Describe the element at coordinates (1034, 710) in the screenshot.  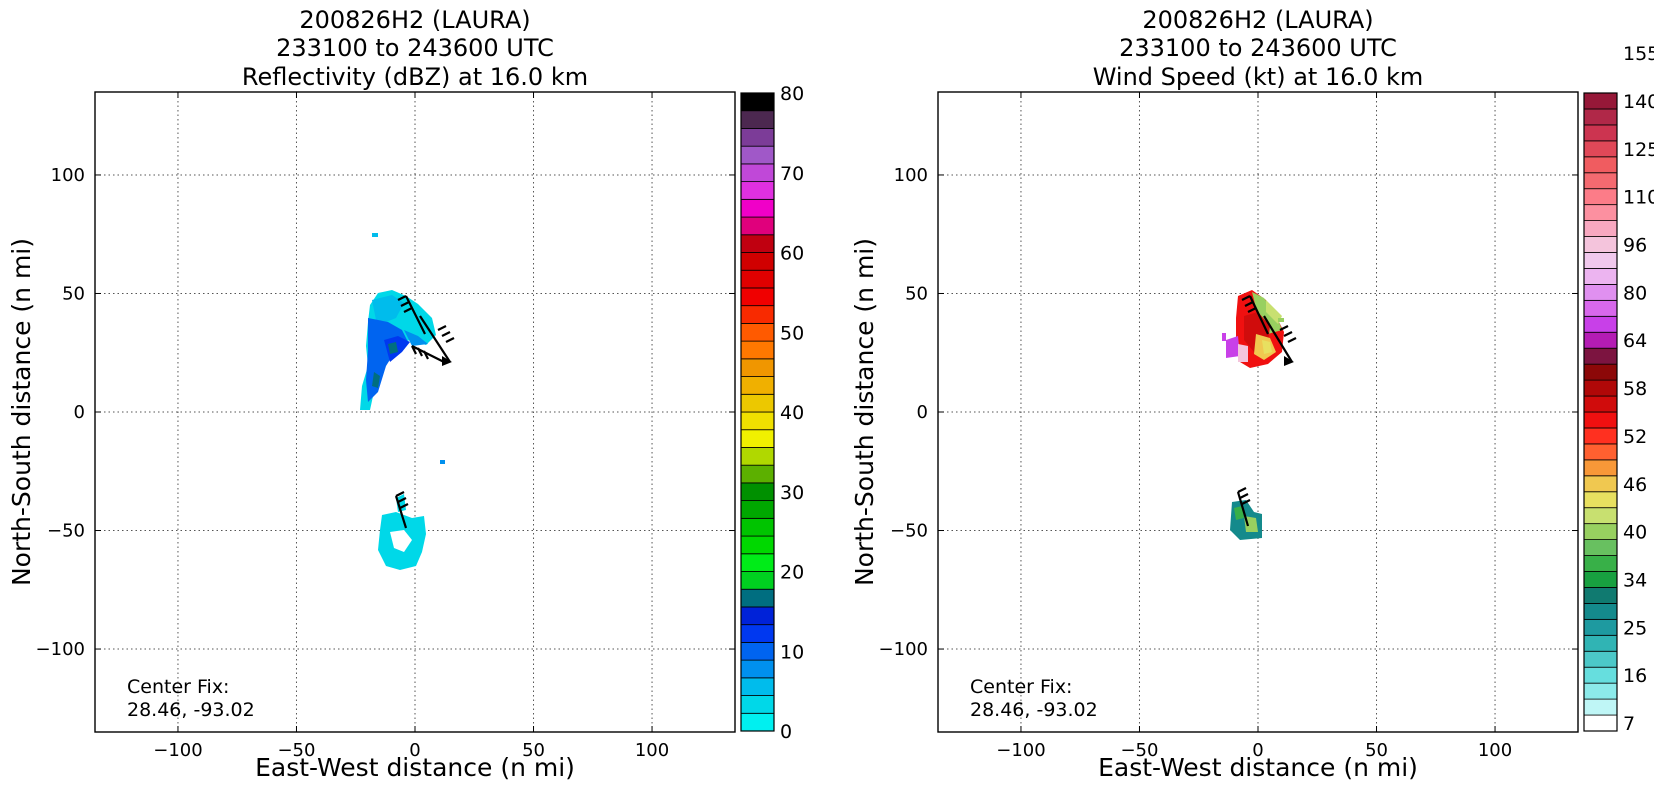
I see `center-fix-coords: 28.46, -93.02` at that location.